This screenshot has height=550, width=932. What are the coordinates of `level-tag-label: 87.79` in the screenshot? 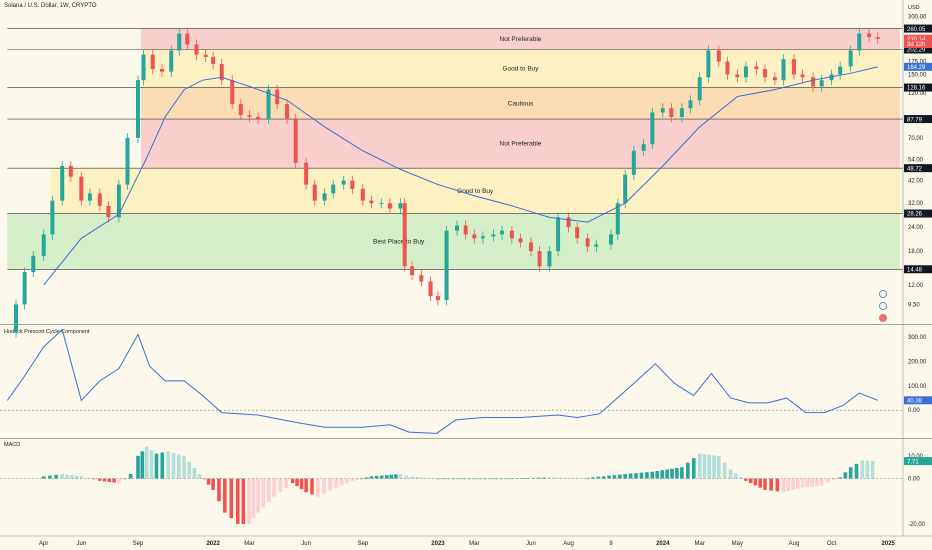 It's located at (915, 120).